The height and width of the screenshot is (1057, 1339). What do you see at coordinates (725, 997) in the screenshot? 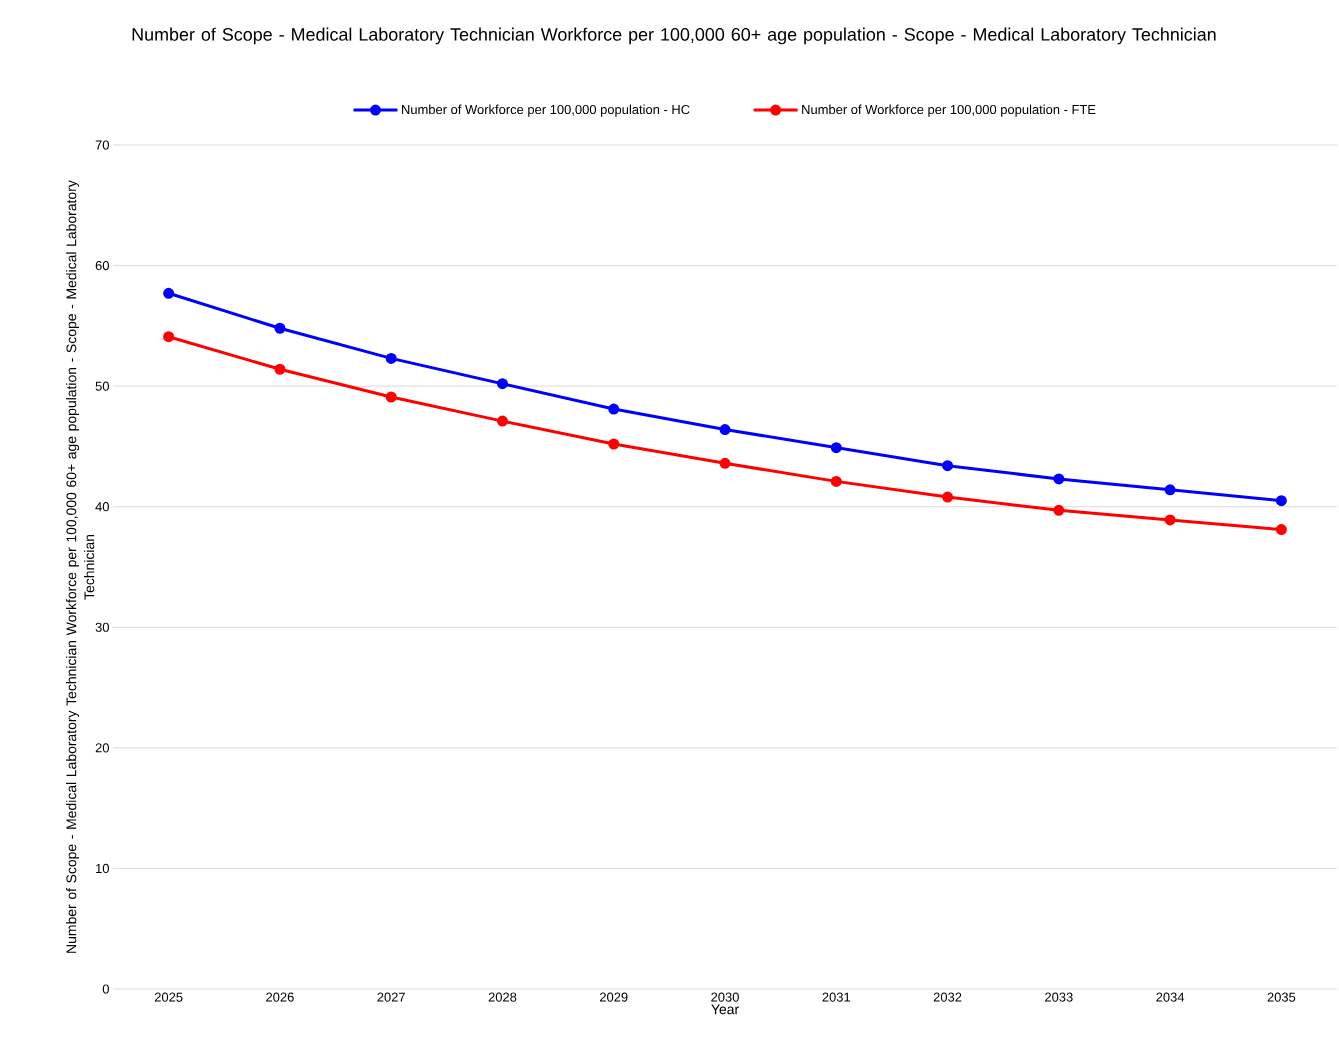
I see `x-tick-label: 2030` at bounding box center [725, 997].